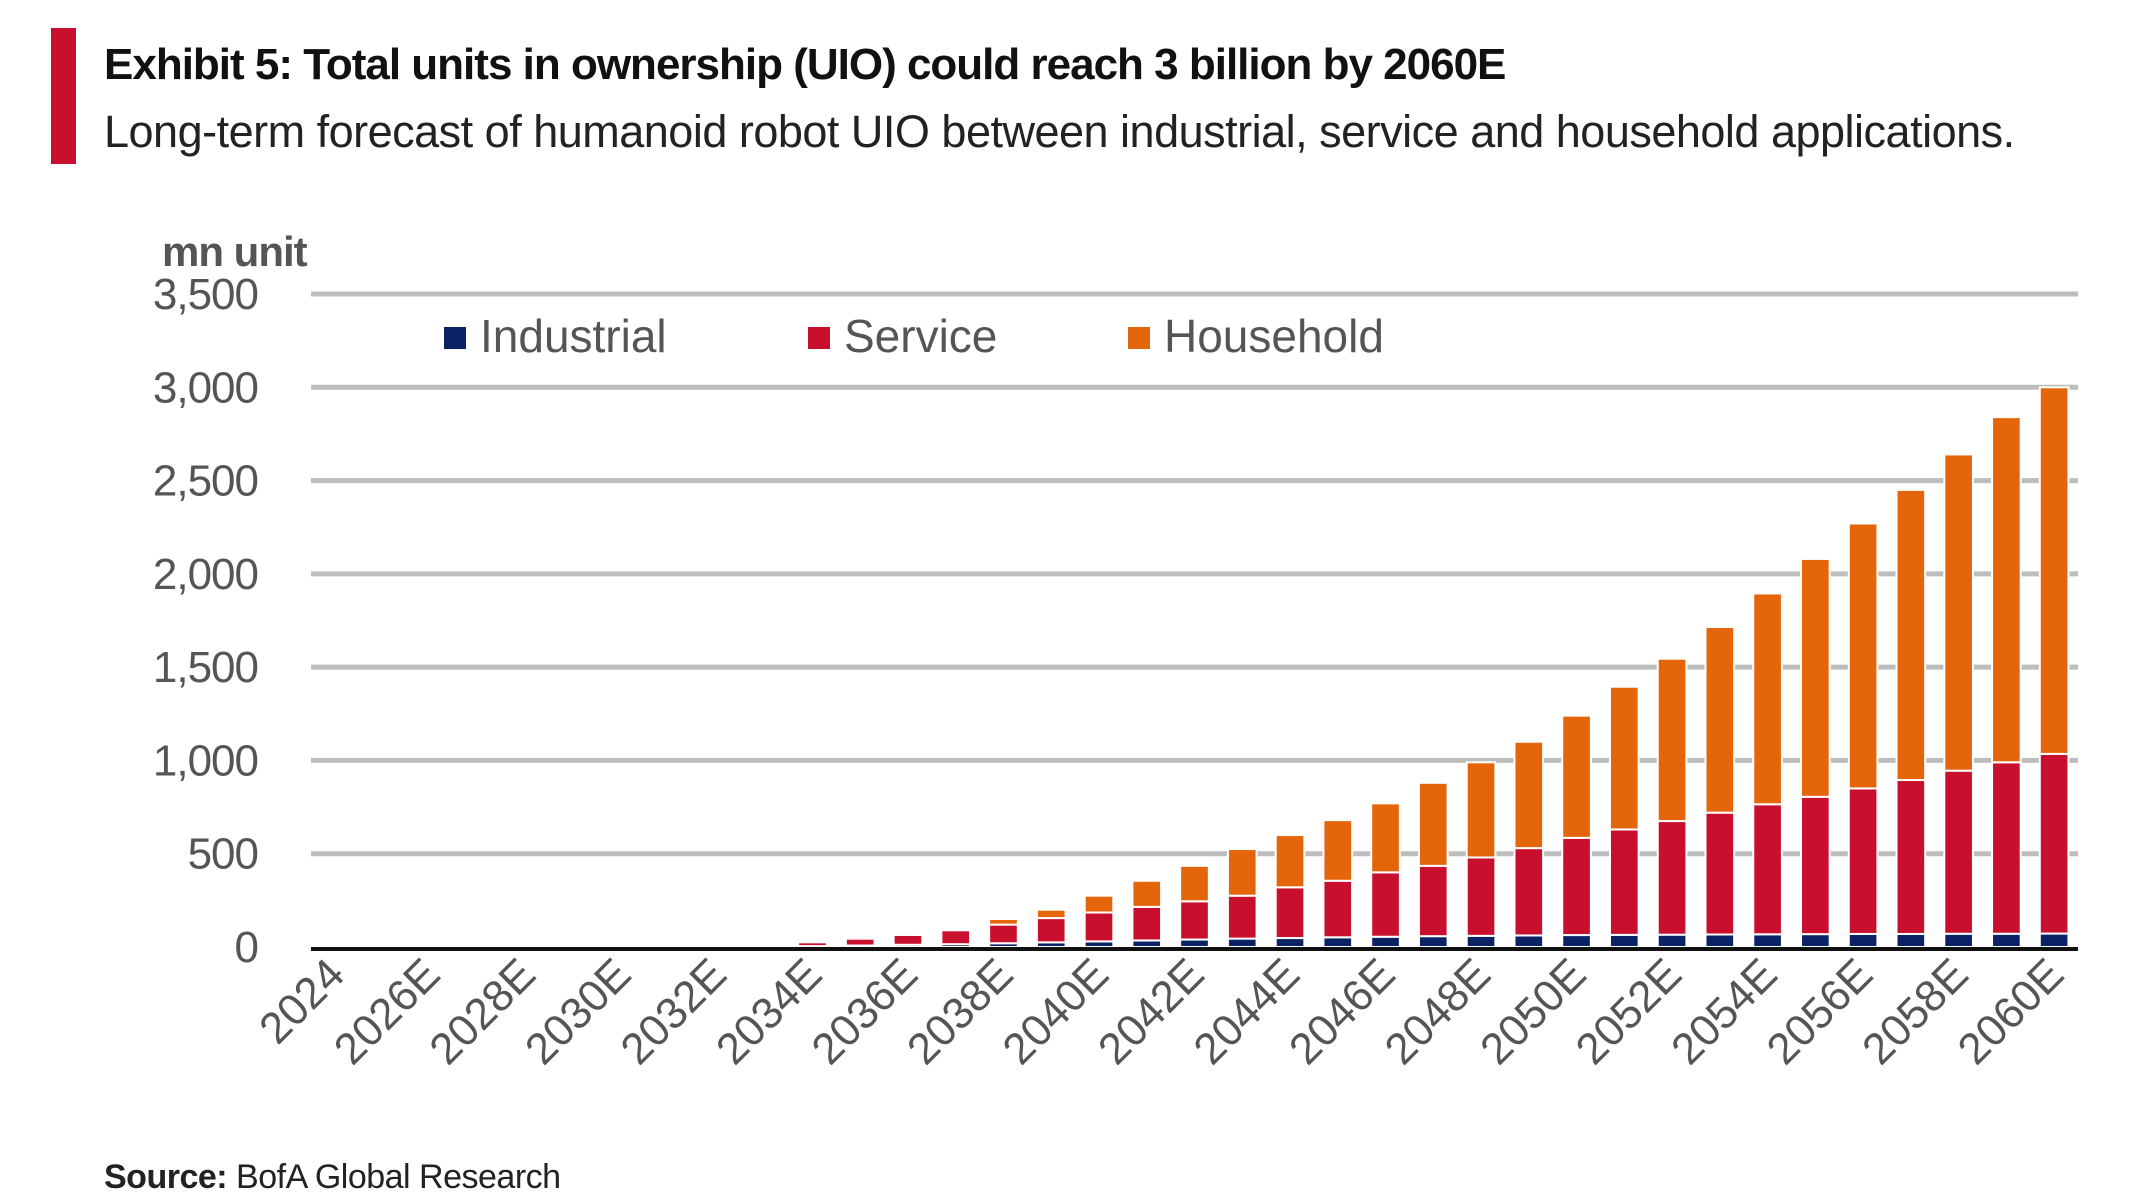  Describe the element at coordinates (769, 1011) in the screenshot. I see `x-tick-label: 2034E` at that location.